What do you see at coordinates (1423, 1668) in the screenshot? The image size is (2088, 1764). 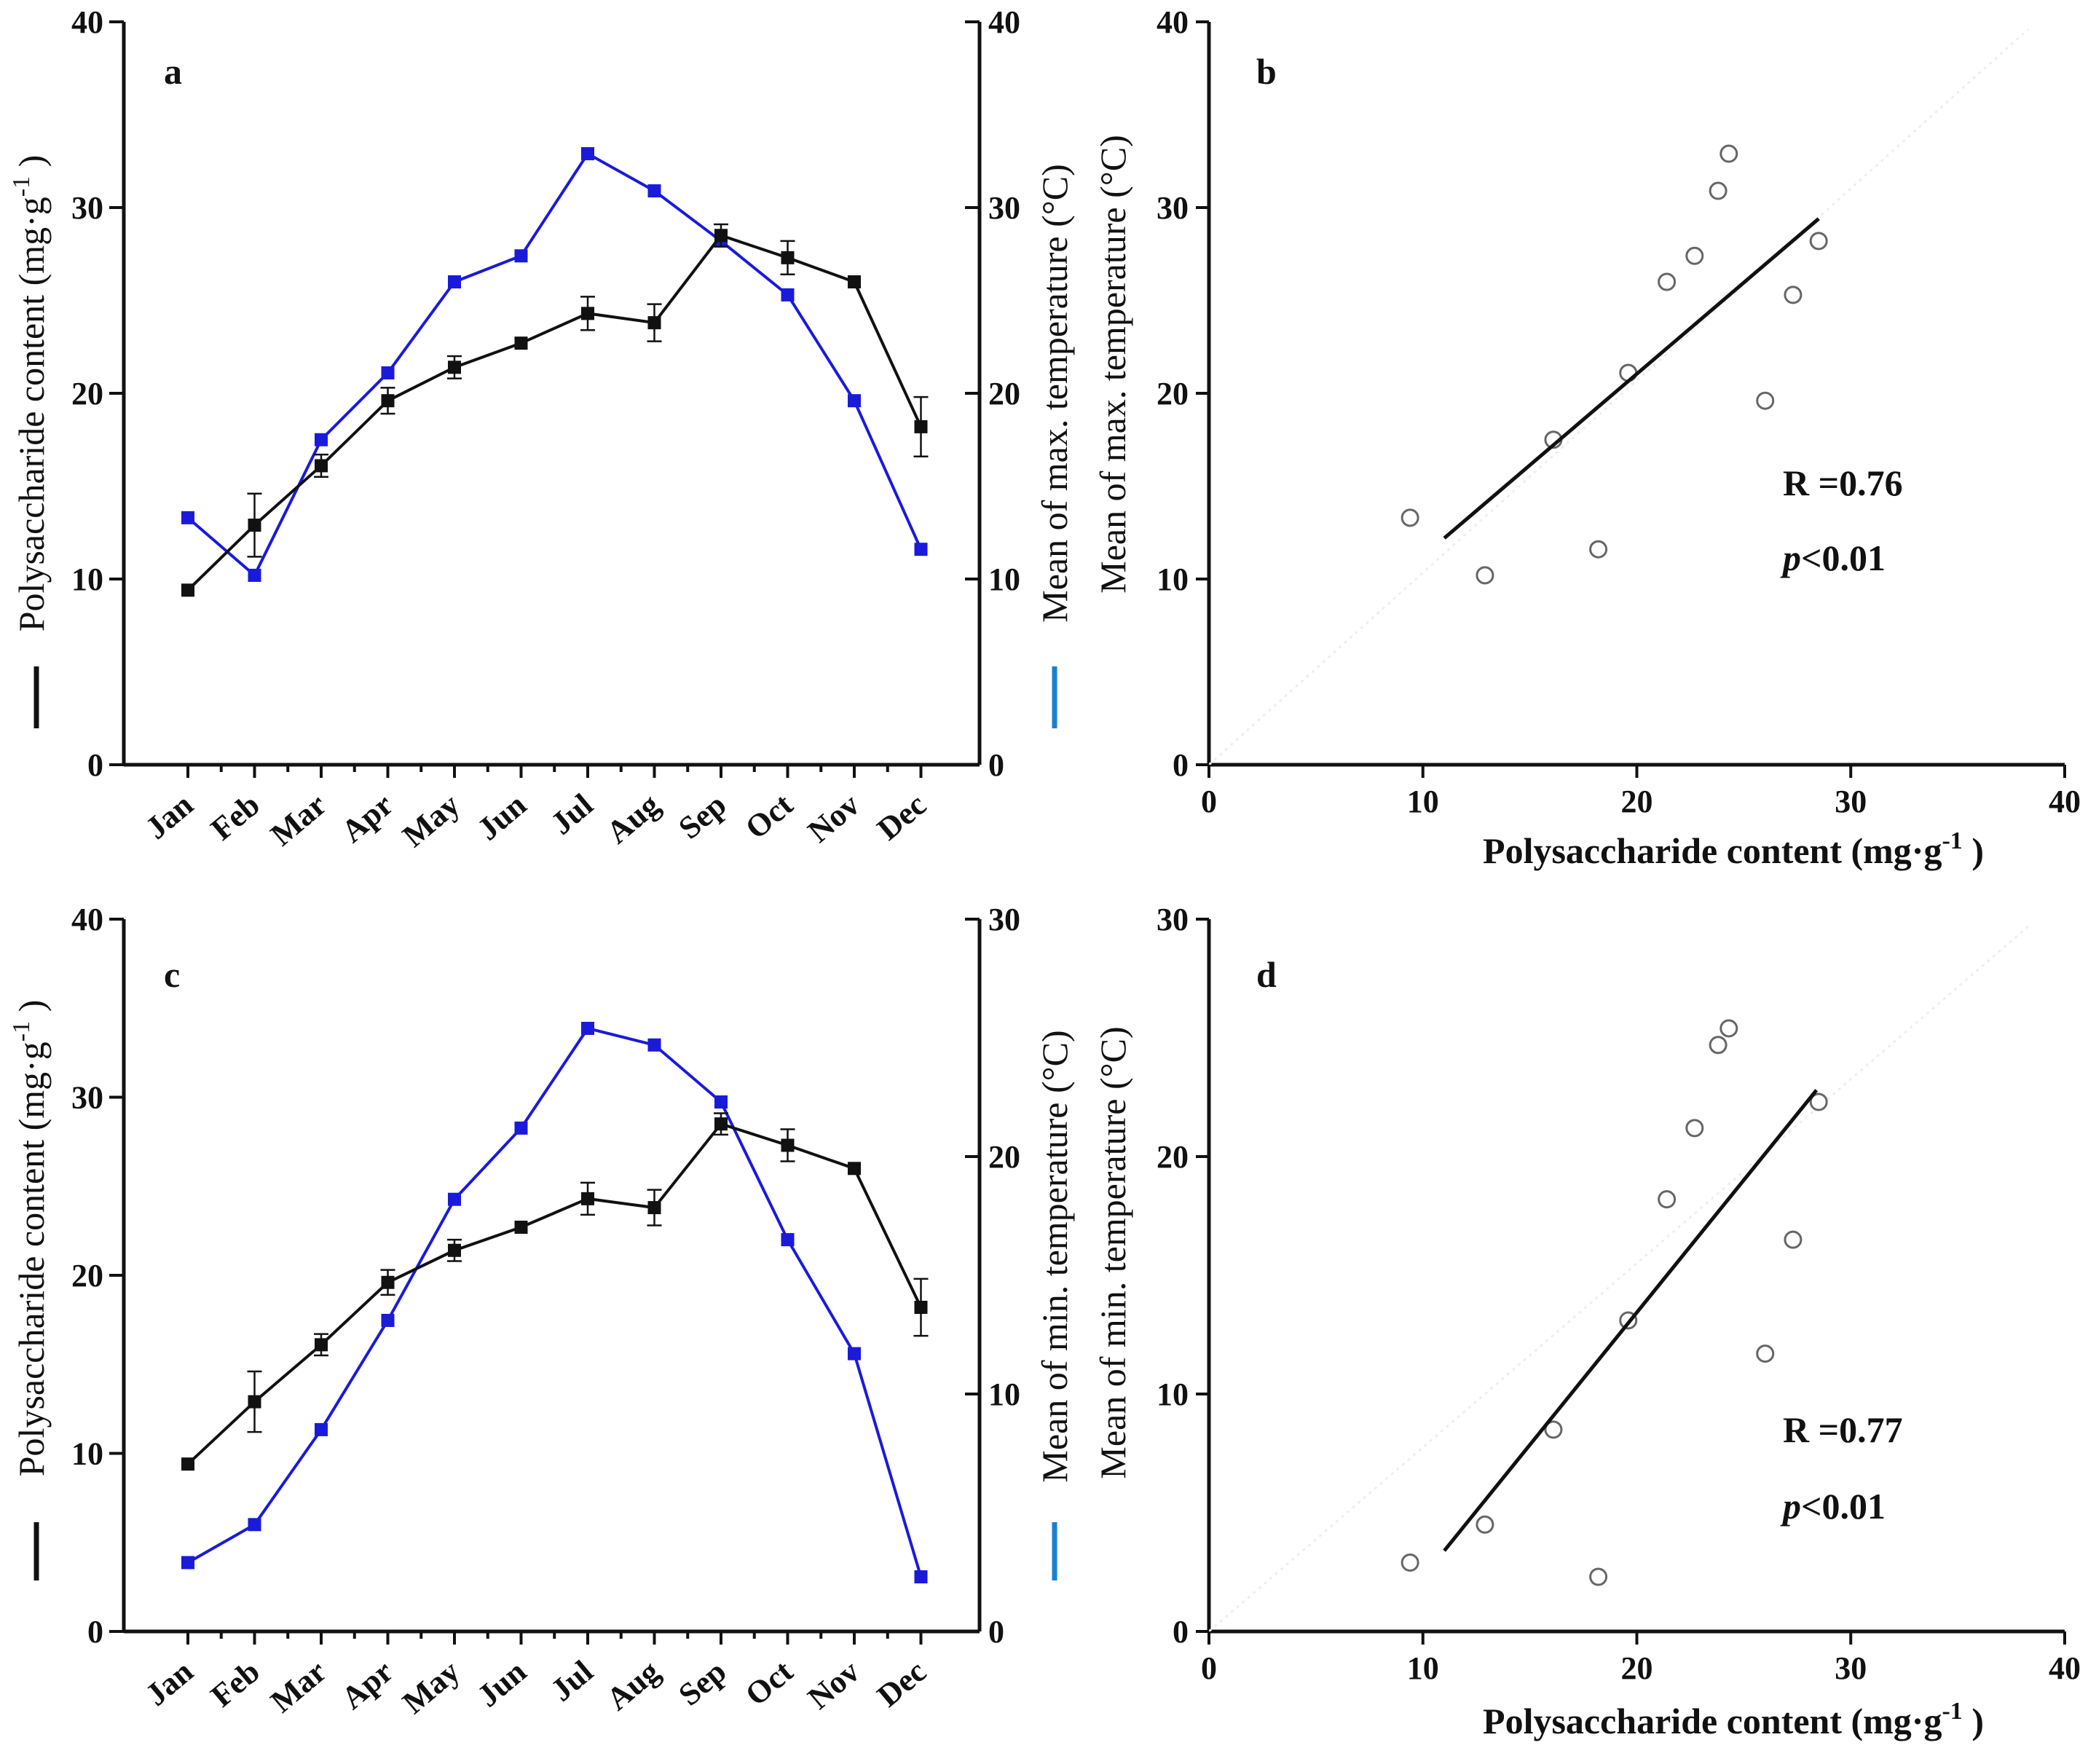 I see `panel-d-x-tick-label: 10` at bounding box center [1423, 1668].